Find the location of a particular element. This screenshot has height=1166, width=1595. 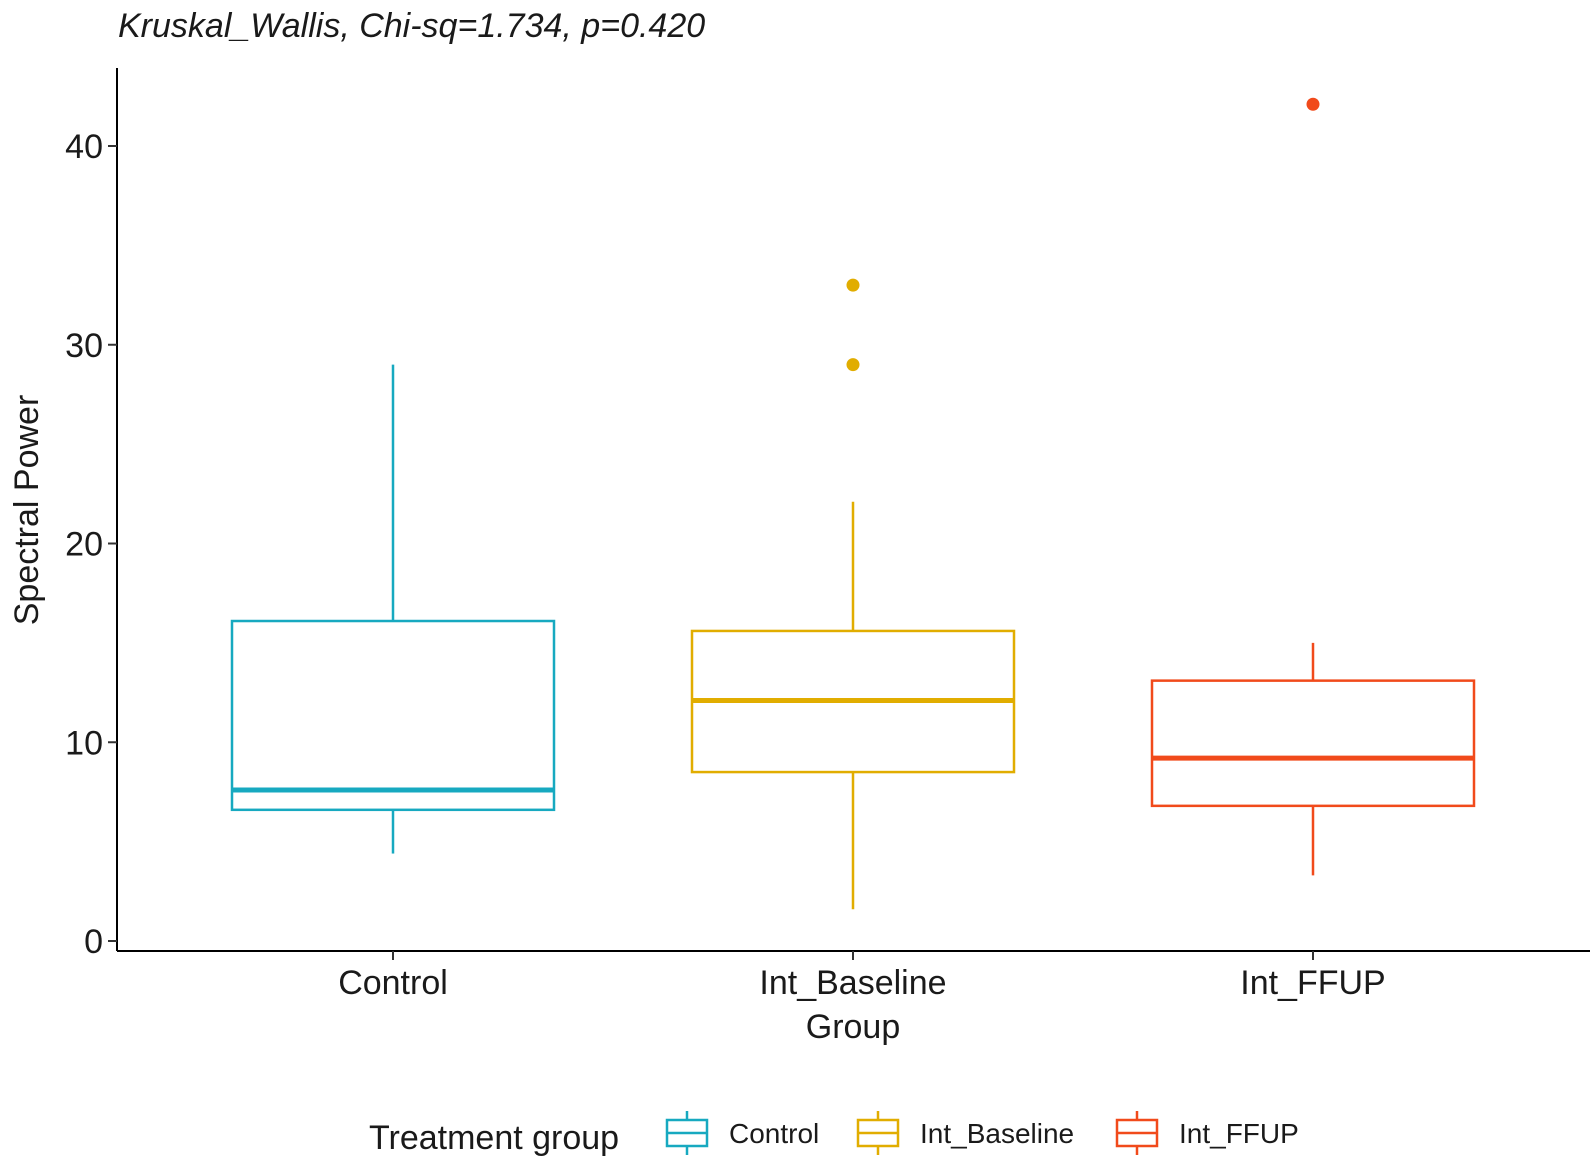

box-int-ffup is located at coordinates (1313, 486).